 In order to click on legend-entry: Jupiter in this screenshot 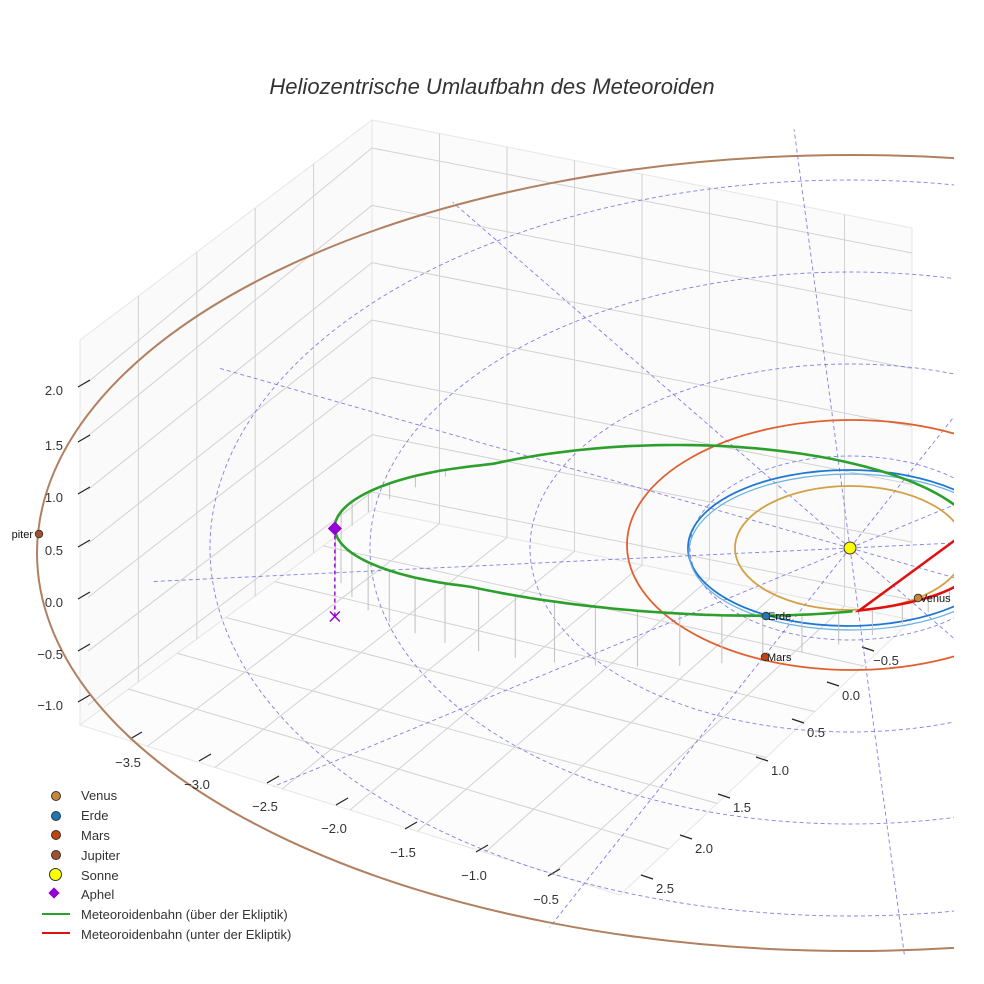, I will do `click(165, 855)`.